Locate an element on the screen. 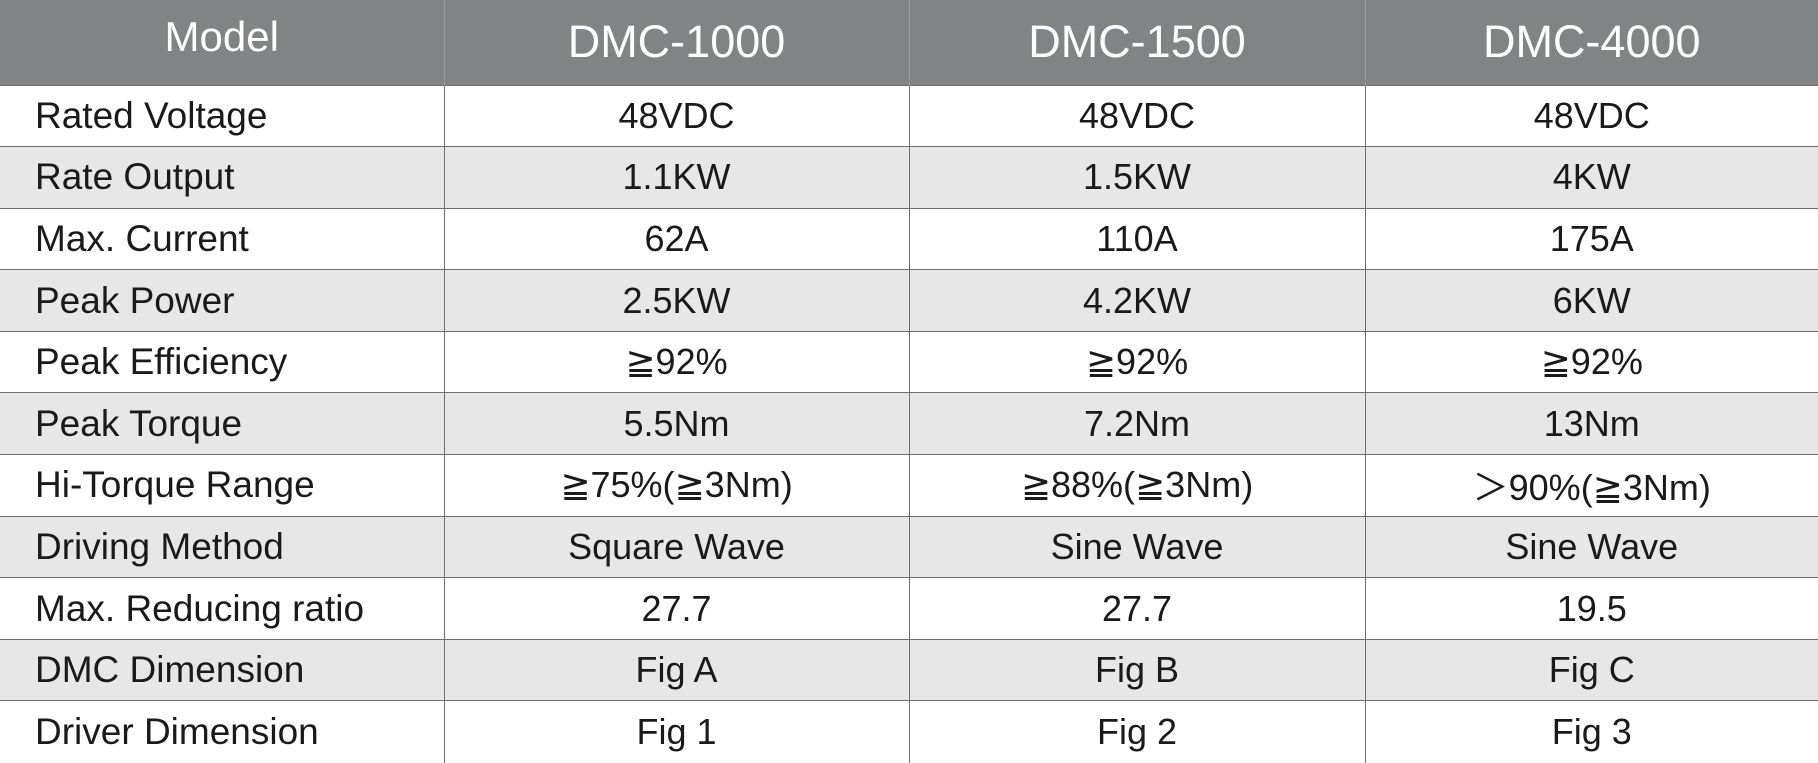 The image size is (1818, 763). value-cell: Fig 2 is located at coordinates (1136, 731).